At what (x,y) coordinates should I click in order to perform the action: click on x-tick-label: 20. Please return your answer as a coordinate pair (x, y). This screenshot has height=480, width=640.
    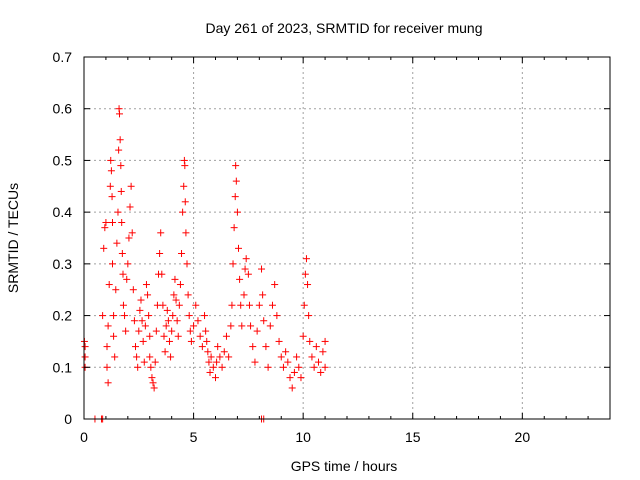
    Looking at the image, I should click on (523, 437).